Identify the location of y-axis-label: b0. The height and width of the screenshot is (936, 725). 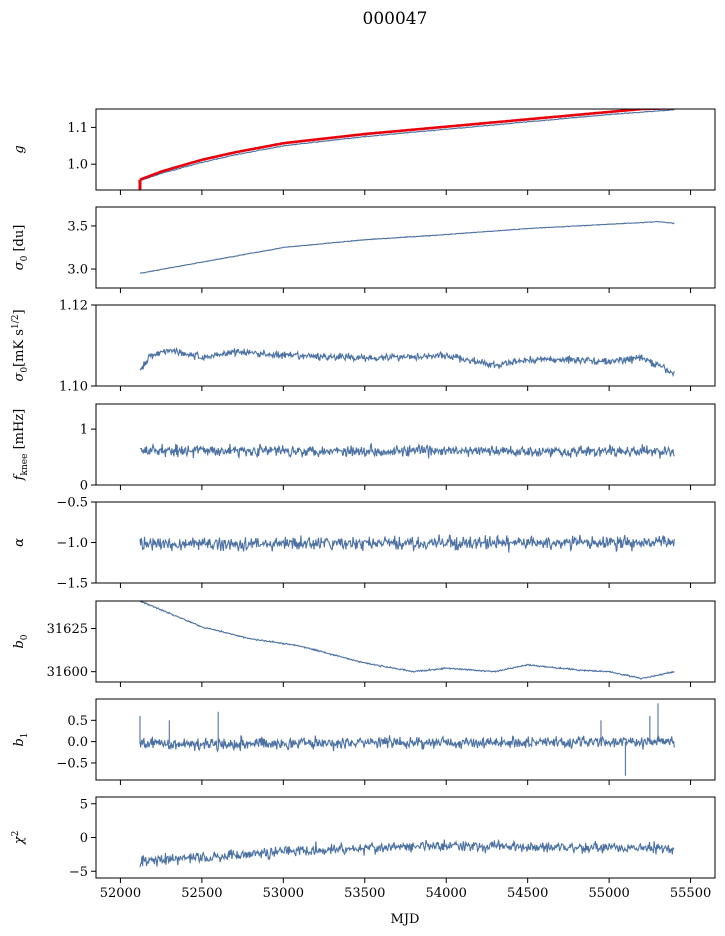
(21, 641).